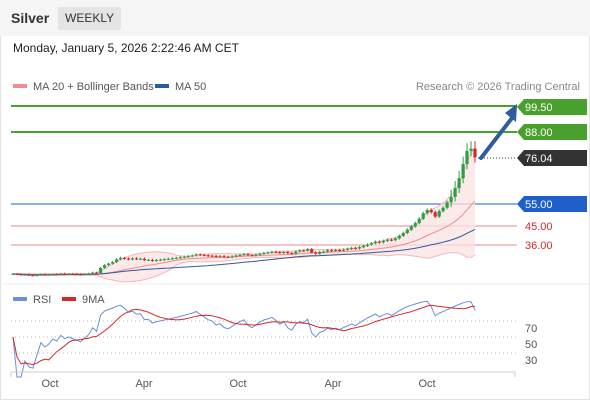  Describe the element at coordinates (237, 384) in the screenshot. I see `x-tick-oct-2: Oct` at that location.